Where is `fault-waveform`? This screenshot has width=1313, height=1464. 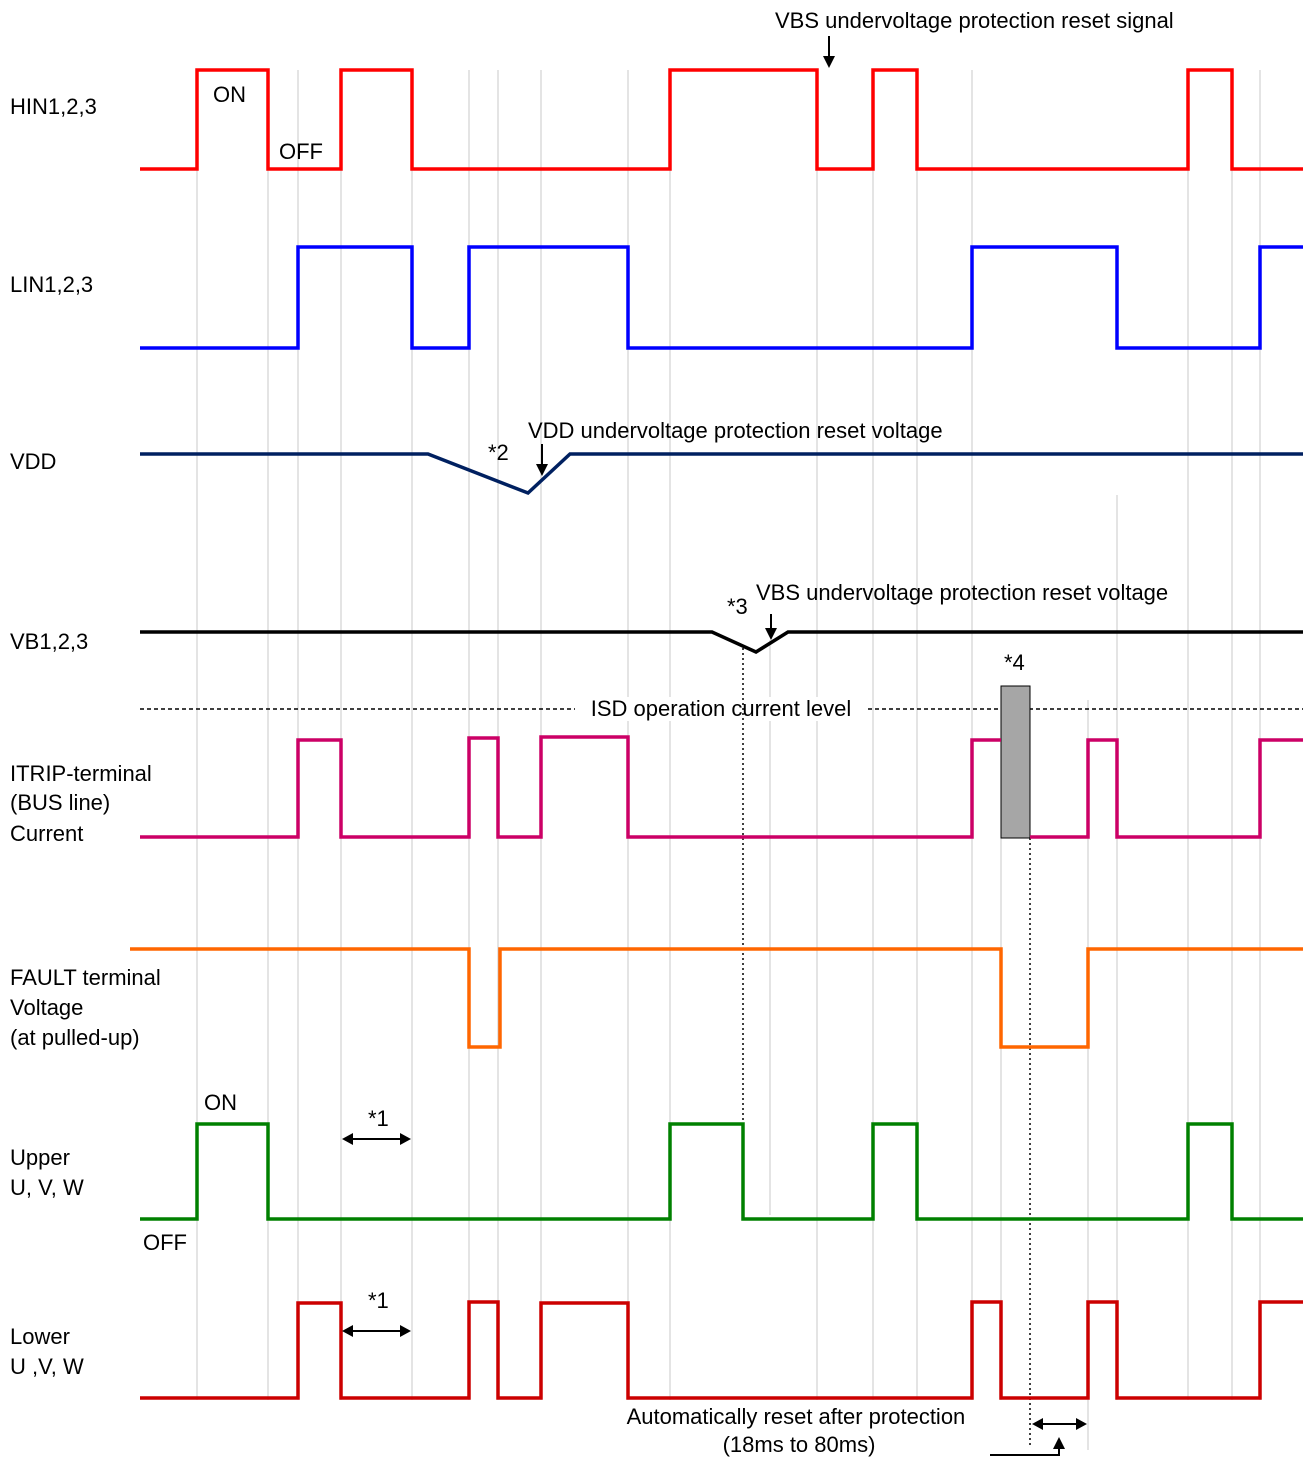
fault-waveform is located at coordinates (716, 998).